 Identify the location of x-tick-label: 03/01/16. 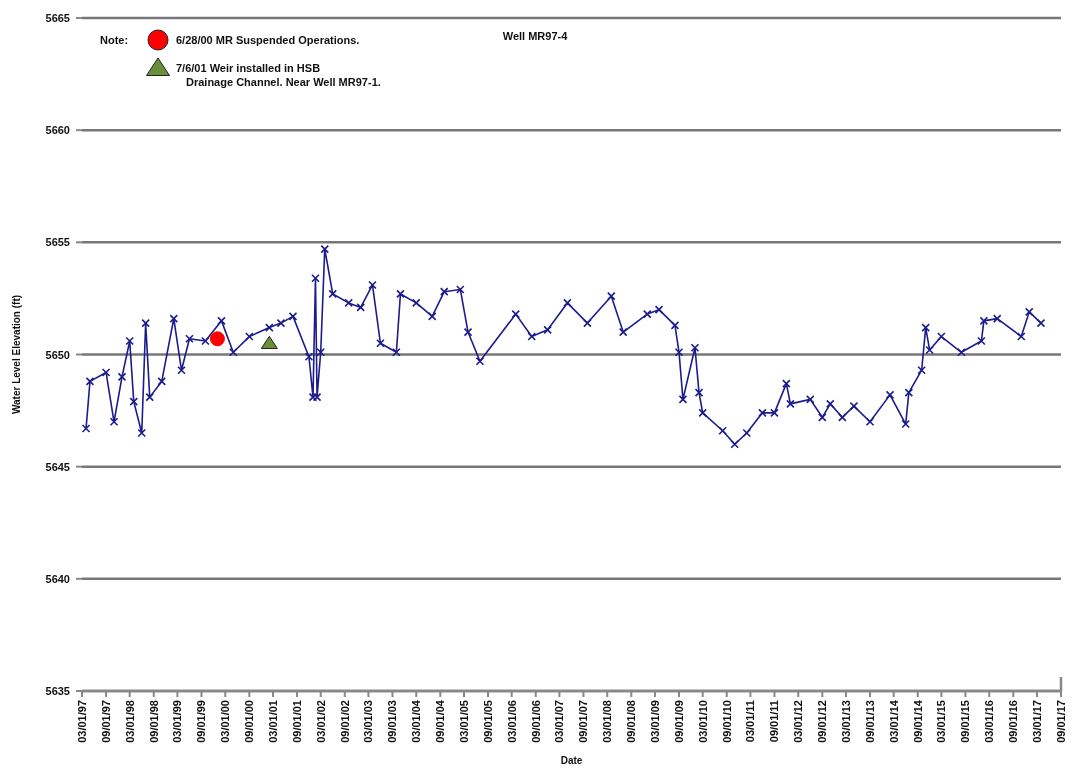
(989, 721).